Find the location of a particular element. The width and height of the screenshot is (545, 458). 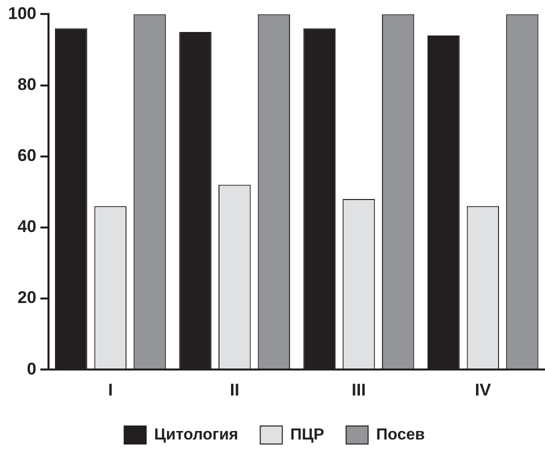

y-tick-label: 20 is located at coordinates (26, 298).